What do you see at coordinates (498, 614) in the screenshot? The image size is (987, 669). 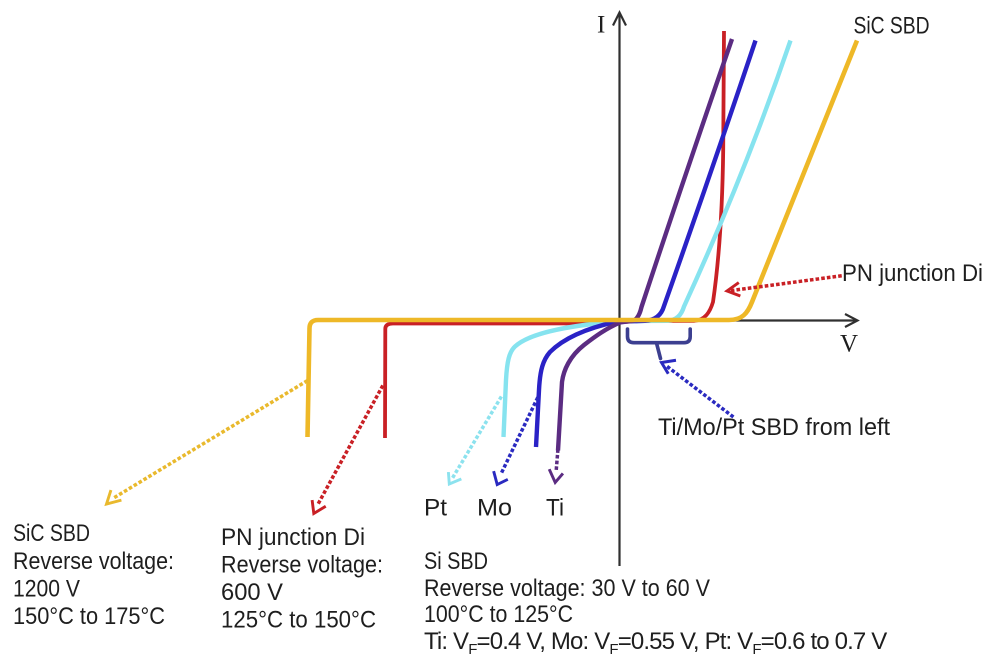 I see `svg-text: 100°C to 125°C` at bounding box center [498, 614].